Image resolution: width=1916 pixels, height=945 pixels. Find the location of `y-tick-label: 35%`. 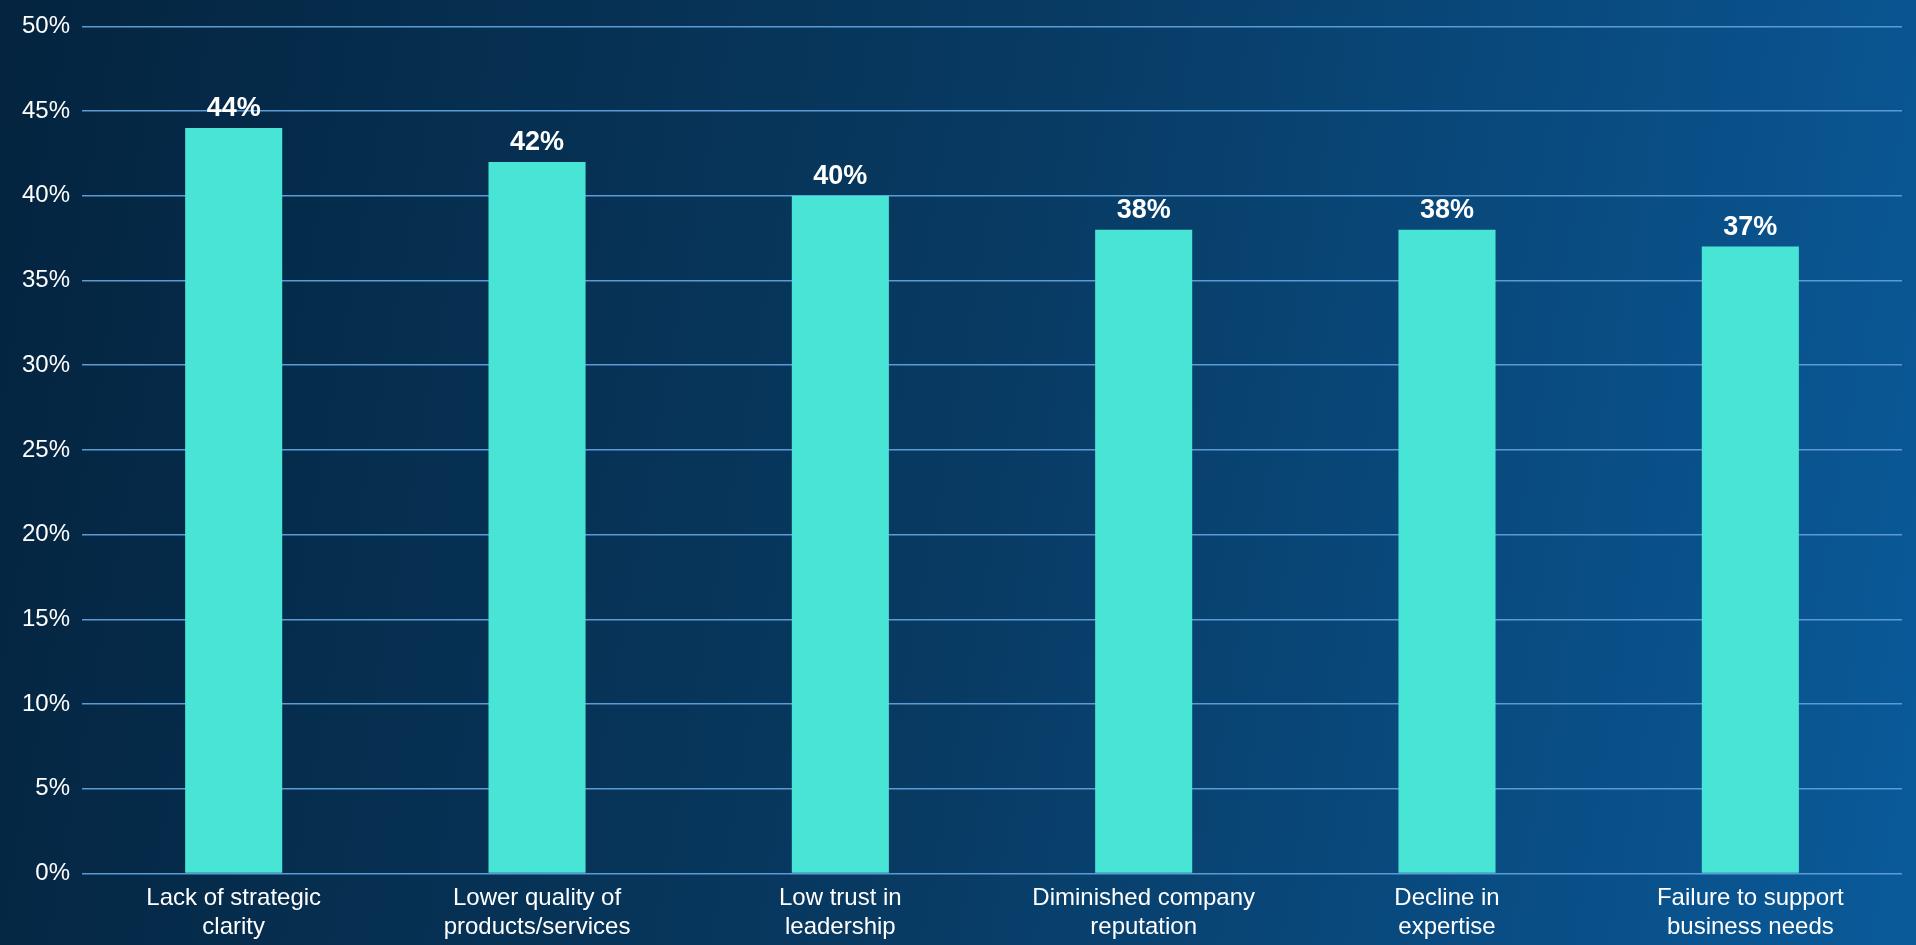

y-tick-label: 35% is located at coordinates (46, 279).